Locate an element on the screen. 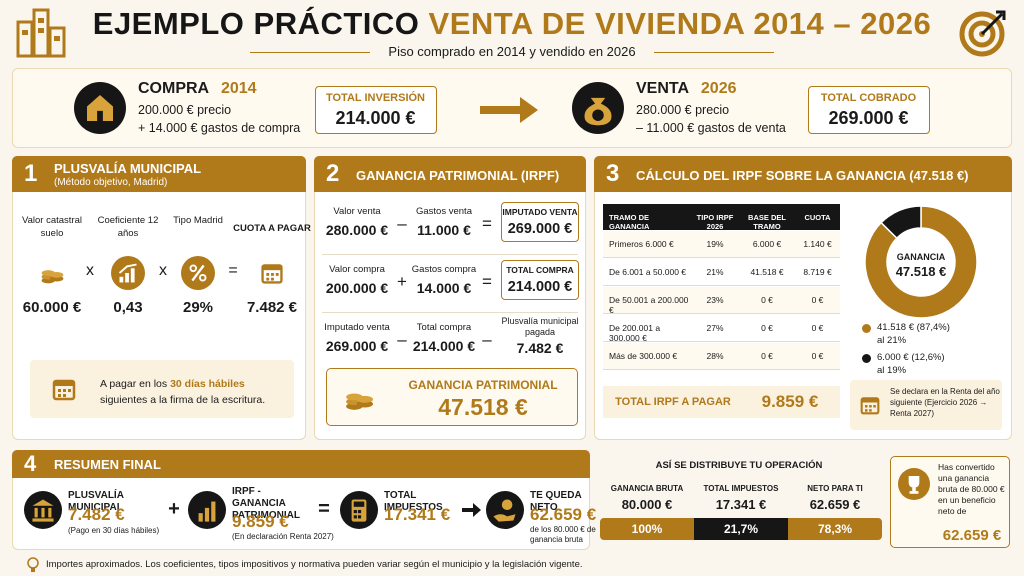 This screenshot has width=1024, height=576. table-cell: De 50.001 a 200.000 € is located at coordinates (649, 305).